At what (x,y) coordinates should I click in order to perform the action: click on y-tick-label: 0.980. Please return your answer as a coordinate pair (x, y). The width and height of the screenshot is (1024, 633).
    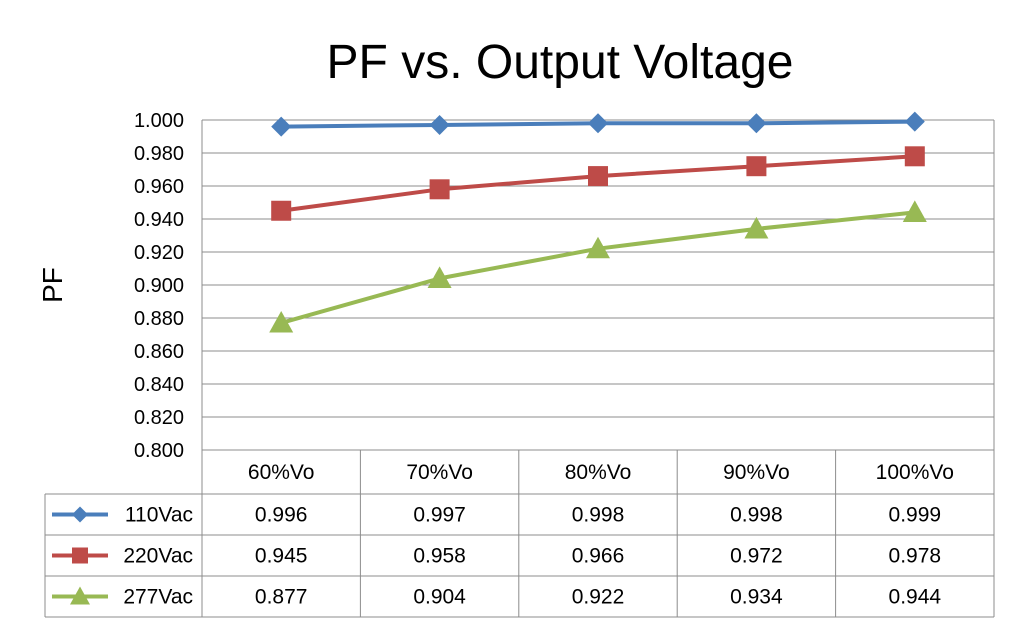
    Looking at the image, I should click on (159, 154).